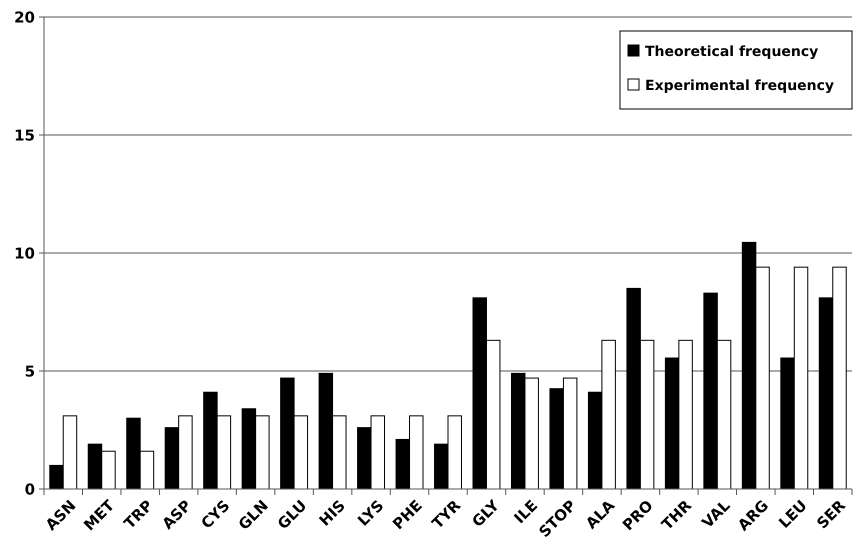 This screenshot has width=860, height=544. Describe the element at coordinates (526, 512) in the screenshot. I see `x-tick-label: ILE` at that location.